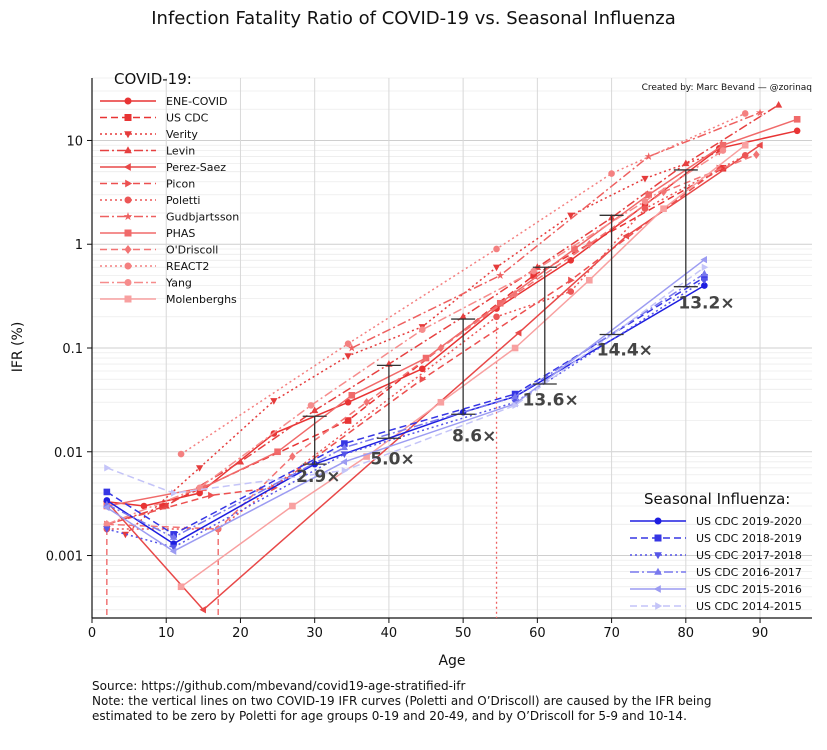 The image size is (827, 750). I want to click on legend-label: Verity, so click(182, 134).